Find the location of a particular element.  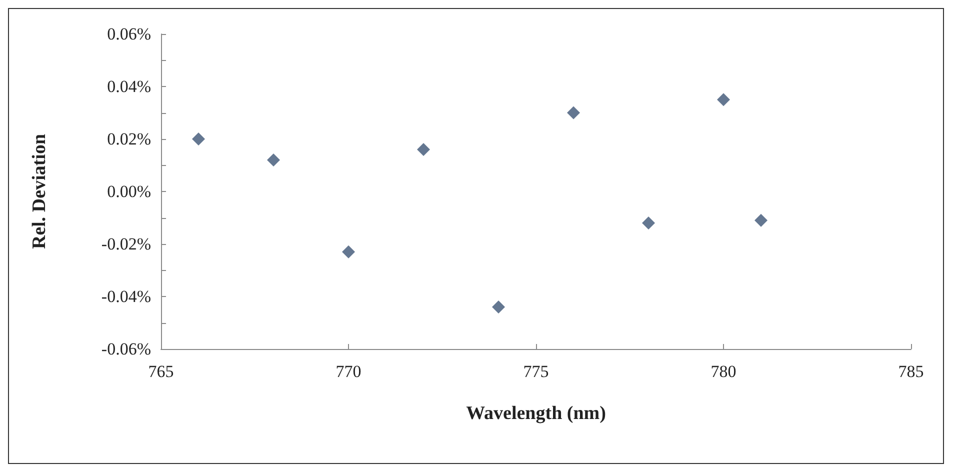

y-tick-label: -0.04% is located at coordinates (126, 296).